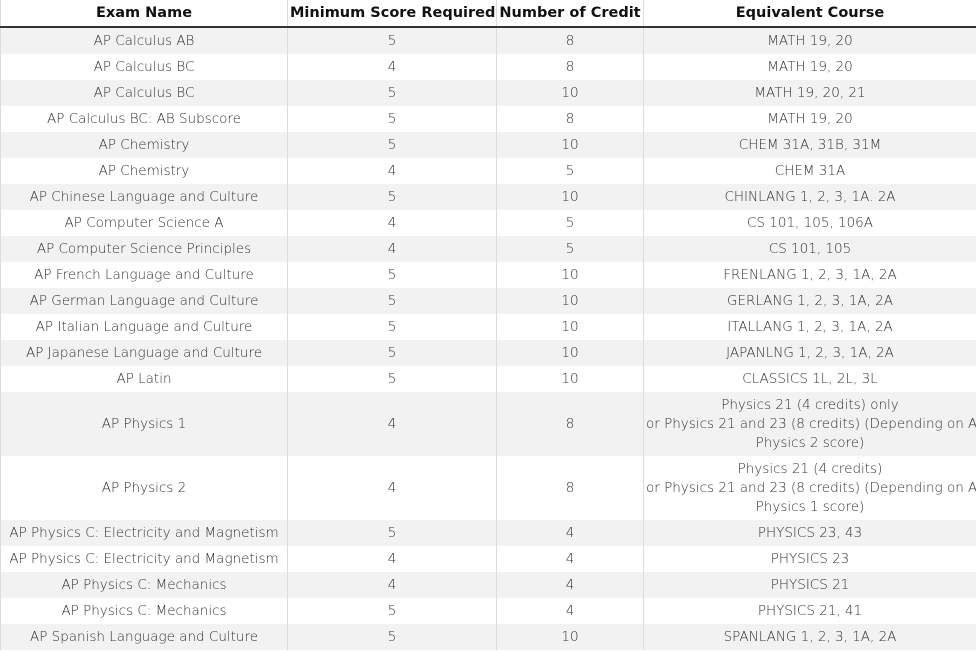  I want to click on cell: AP Spanish Language and Culture, so click(144, 637).